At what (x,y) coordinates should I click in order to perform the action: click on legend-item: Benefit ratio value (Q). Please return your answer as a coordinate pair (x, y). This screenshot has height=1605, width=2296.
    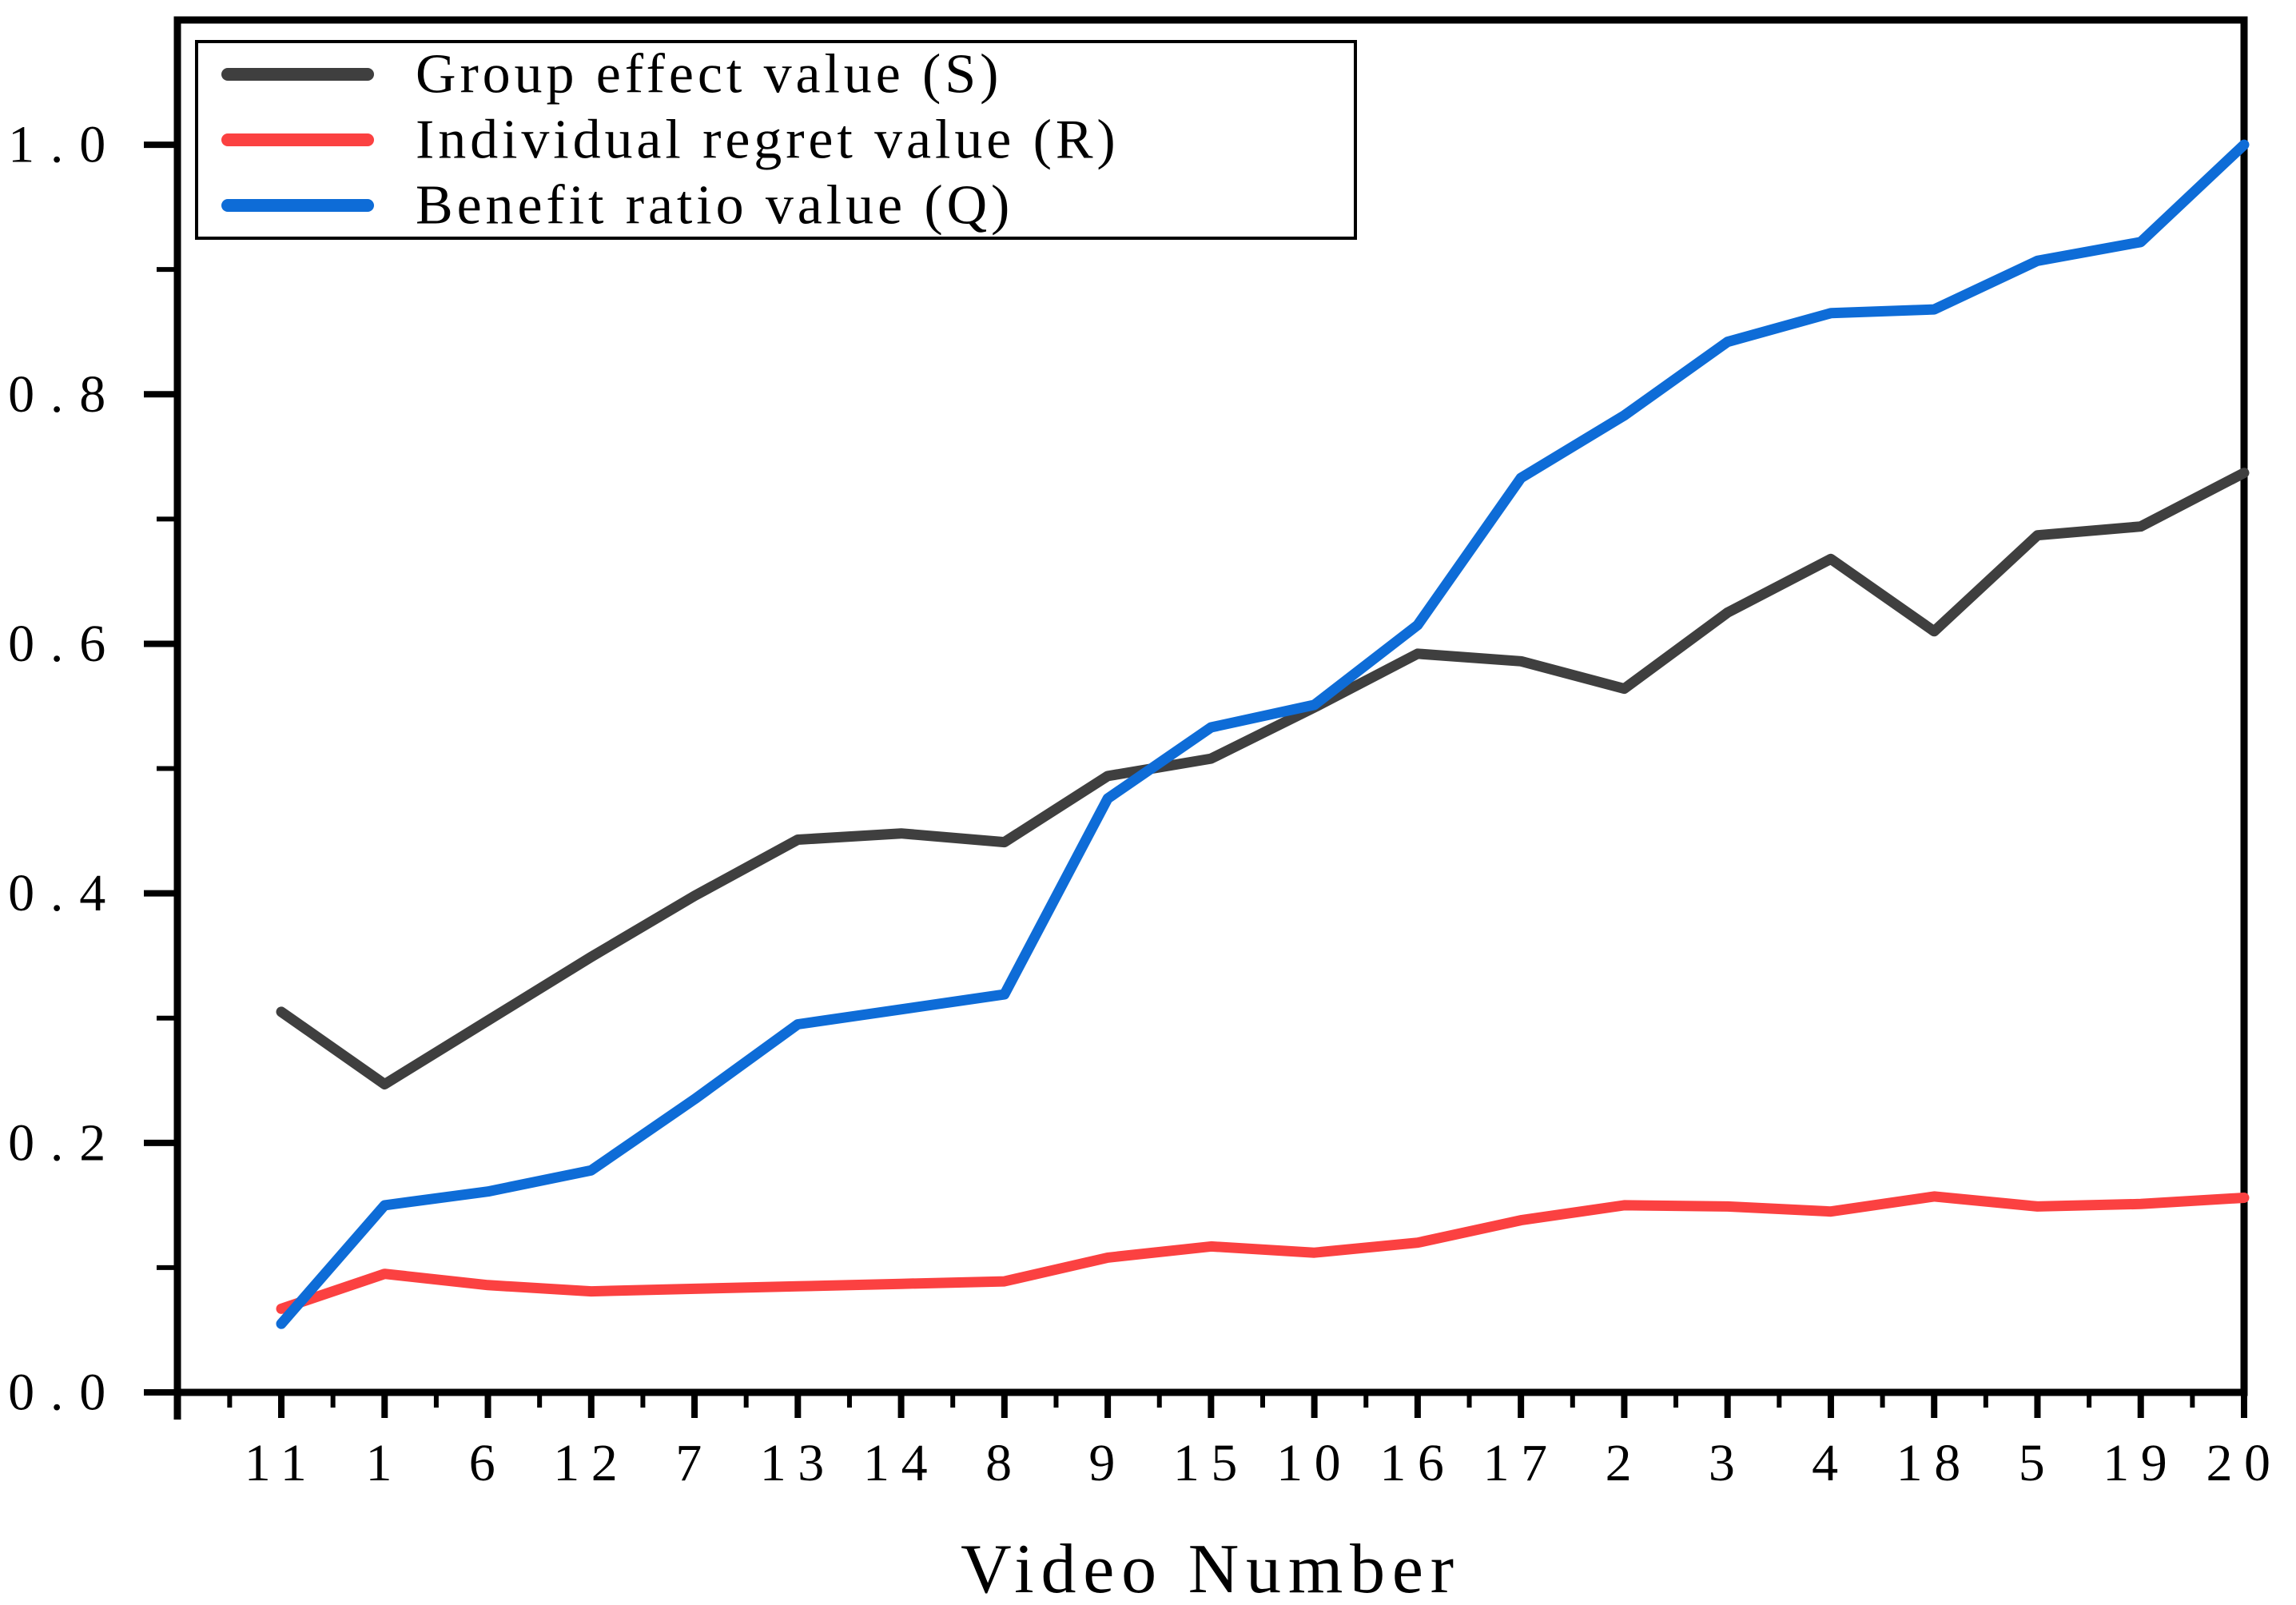
    Looking at the image, I should click on (617, 206).